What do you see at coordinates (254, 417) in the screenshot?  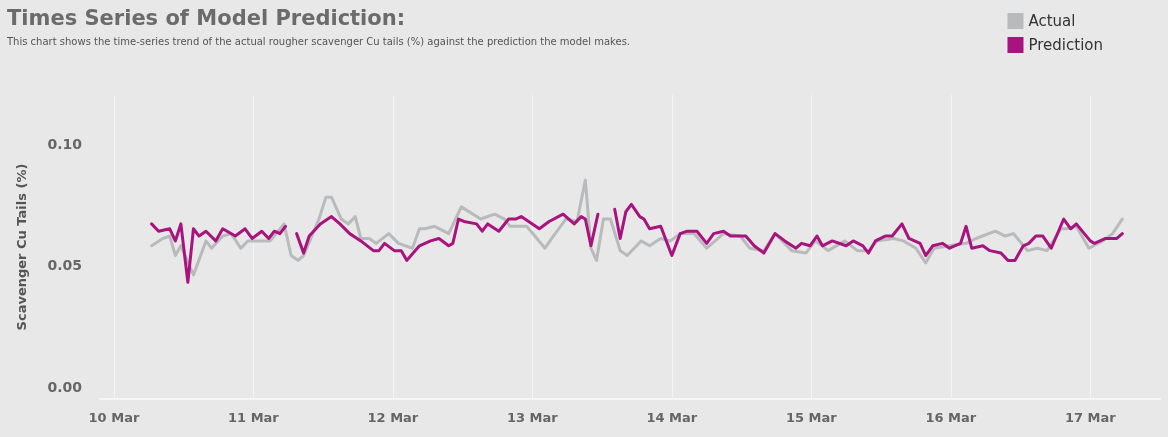 I see `x-tick-label: 11 Mar` at bounding box center [254, 417].